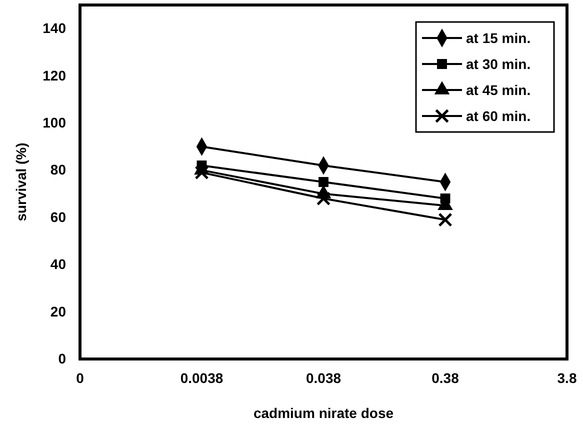  Describe the element at coordinates (58, 170) in the screenshot. I see `y-tick-label: 80` at that location.